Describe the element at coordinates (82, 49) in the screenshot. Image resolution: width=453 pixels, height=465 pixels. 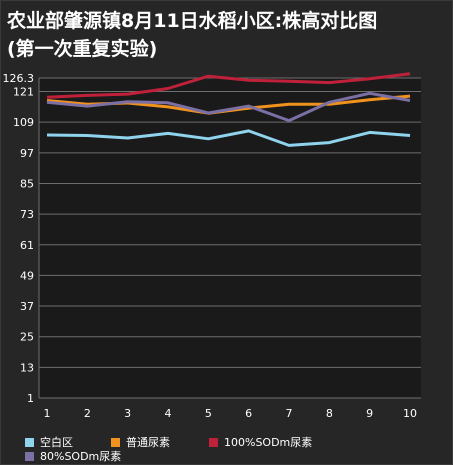
I see `chart-title-line2: (第一次重复实验)` at that location.